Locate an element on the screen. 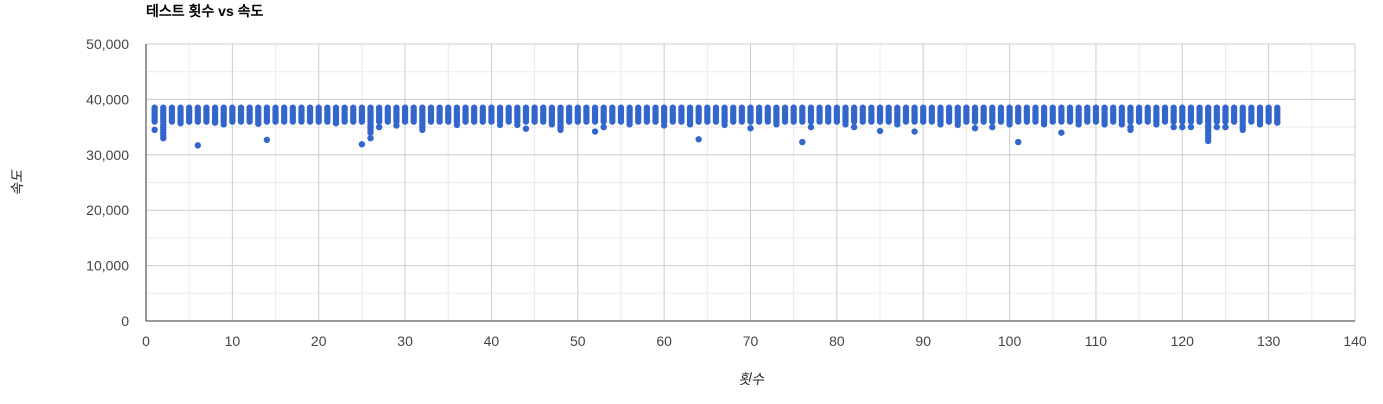  y-tick-label: 20,000 is located at coordinates (107, 210).